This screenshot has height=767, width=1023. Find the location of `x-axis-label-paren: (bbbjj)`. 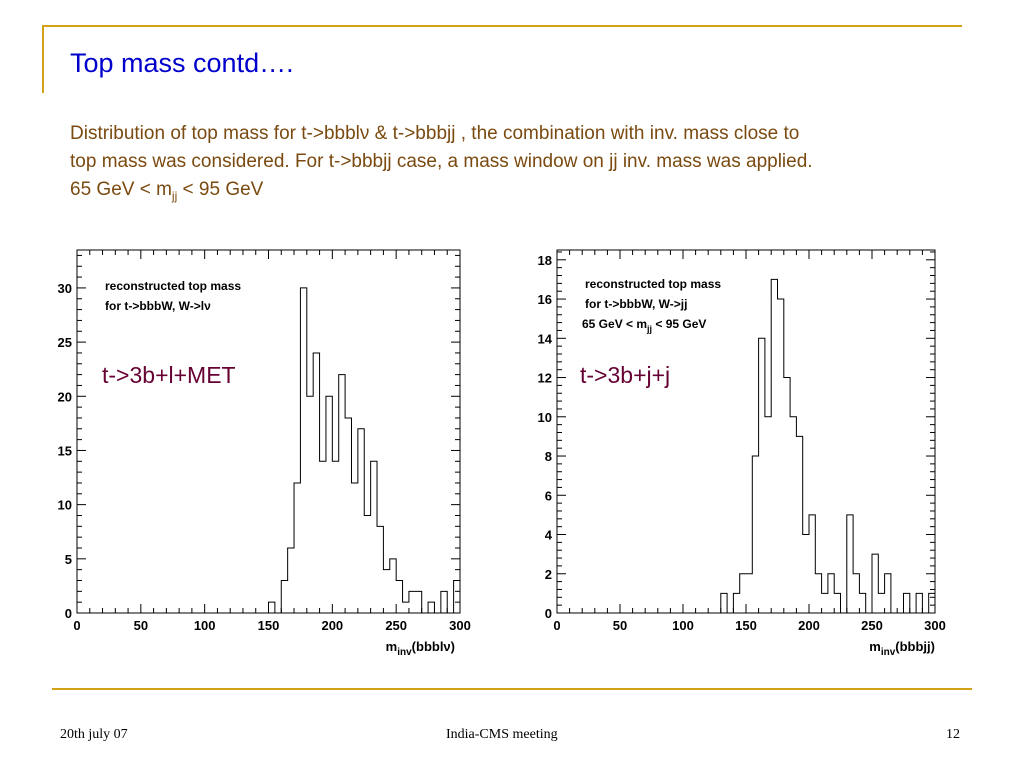

x-axis-label-paren: (bbbjj) is located at coordinates (915, 646).